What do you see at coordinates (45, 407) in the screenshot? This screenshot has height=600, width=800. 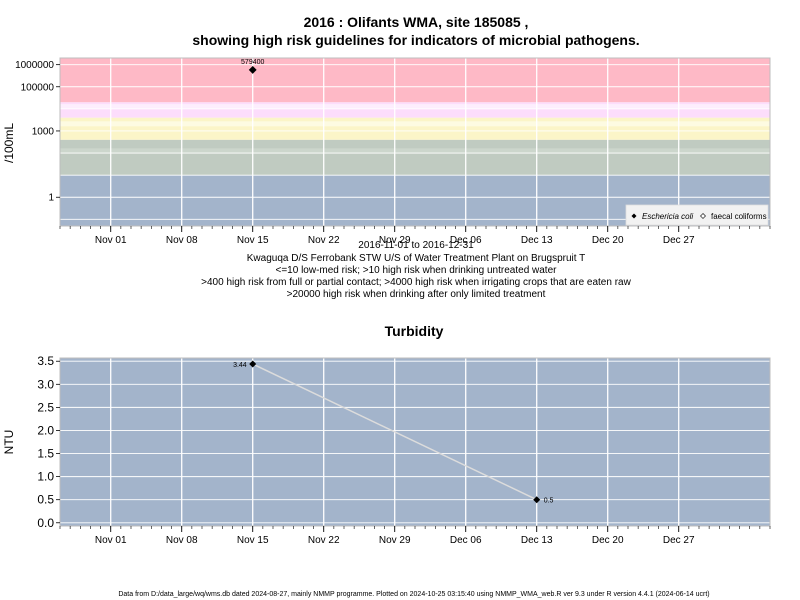 I see `y-tick-label: 2.5` at bounding box center [45, 407].